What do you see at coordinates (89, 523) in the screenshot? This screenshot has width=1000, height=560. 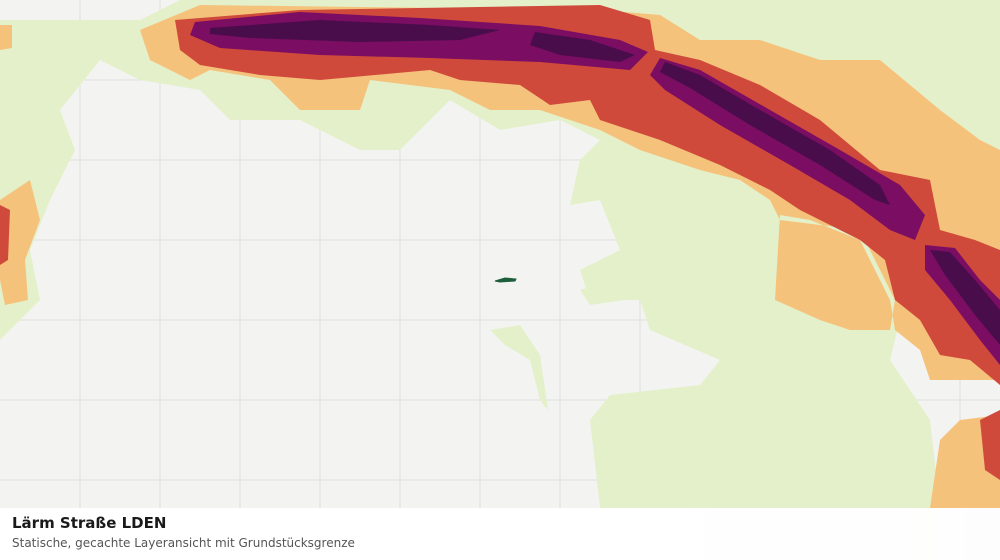 I see `layer-title: Lärm Straße LDEN` at bounding box center [89, 523].